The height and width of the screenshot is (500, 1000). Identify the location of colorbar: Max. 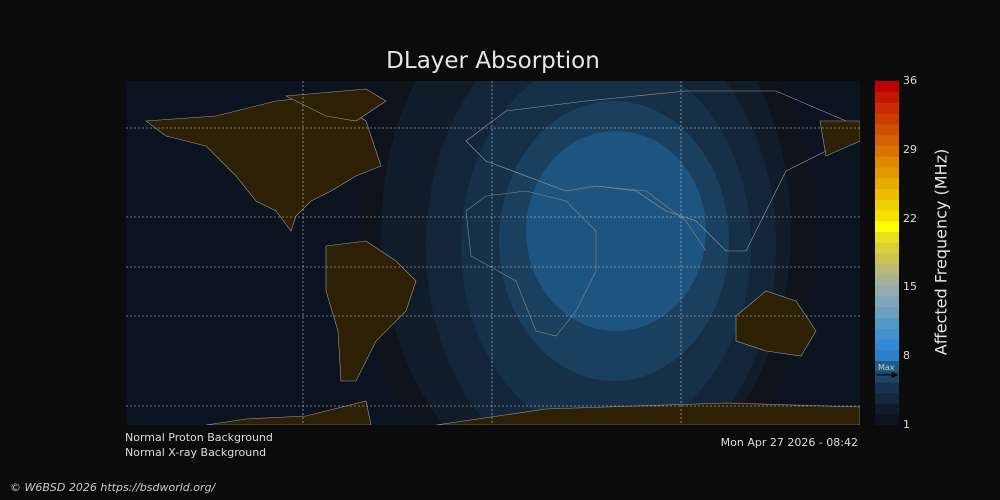
(887, 253).